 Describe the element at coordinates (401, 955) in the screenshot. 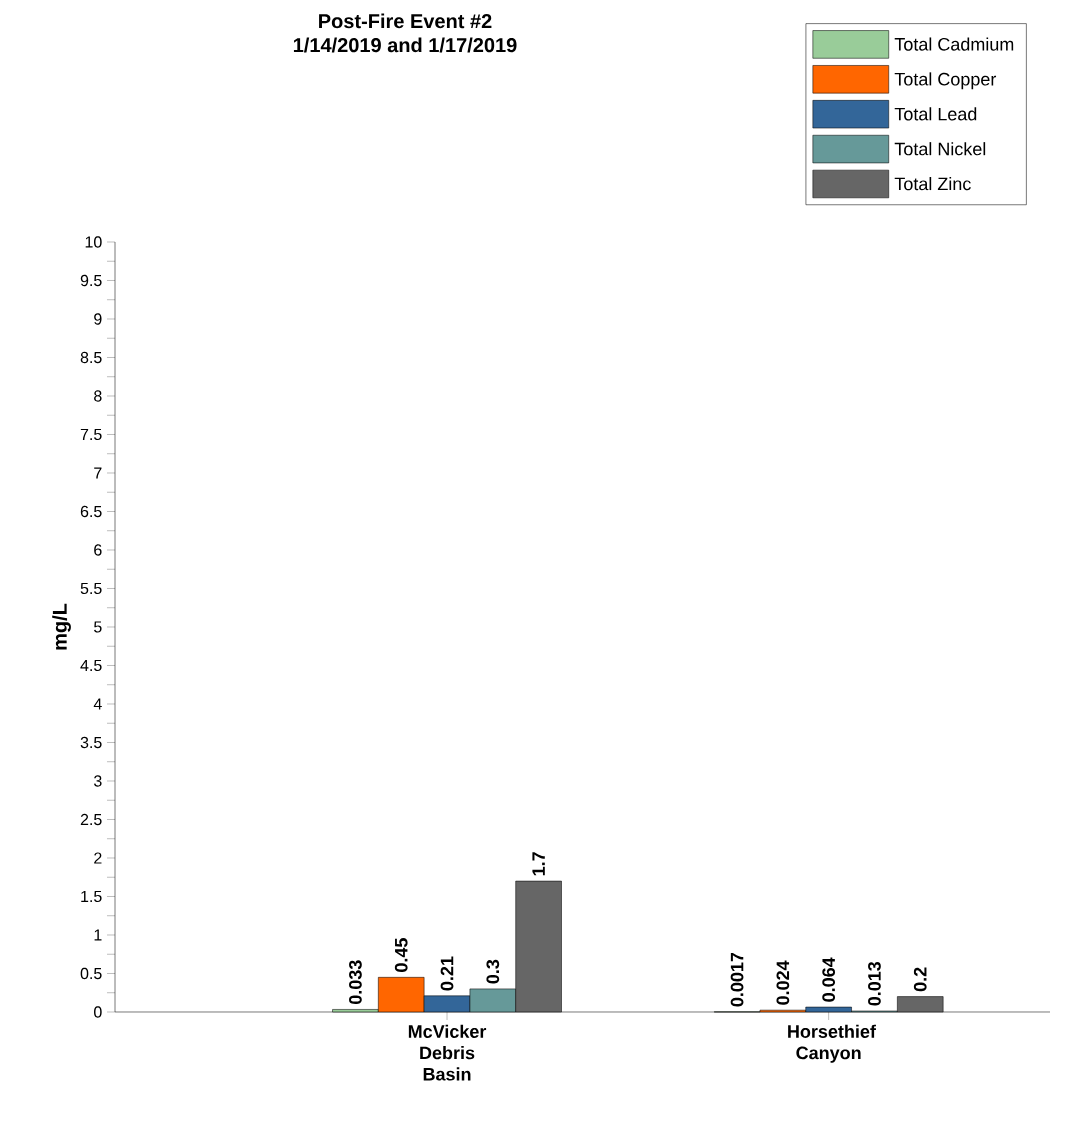

I see `data-label: 0.45` at that location.